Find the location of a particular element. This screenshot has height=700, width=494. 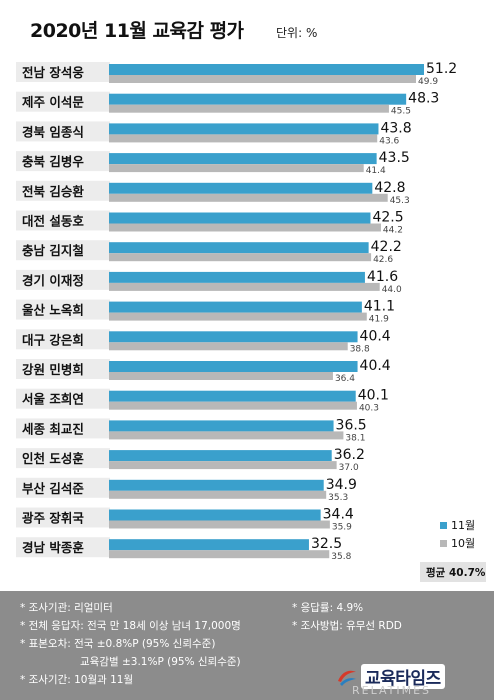

value-label-nov: 41.1 is located at coordinates (379, 307).